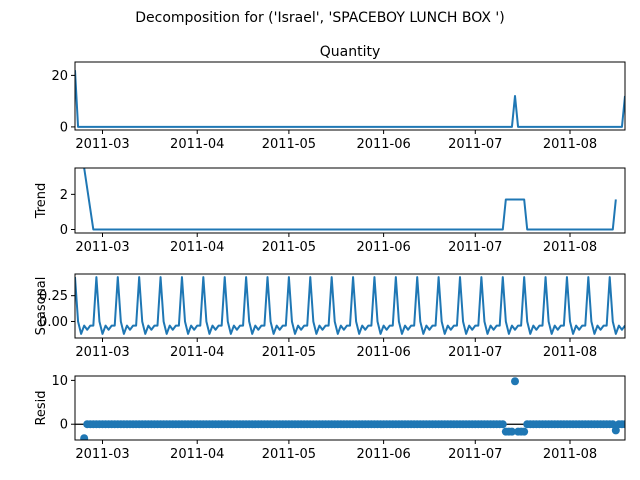 The height and width of the screenshot is (480, 640). Describe the element at coordinates (41, 407) in the screenshot. I see `resid-ylabel: Resid` at that location.